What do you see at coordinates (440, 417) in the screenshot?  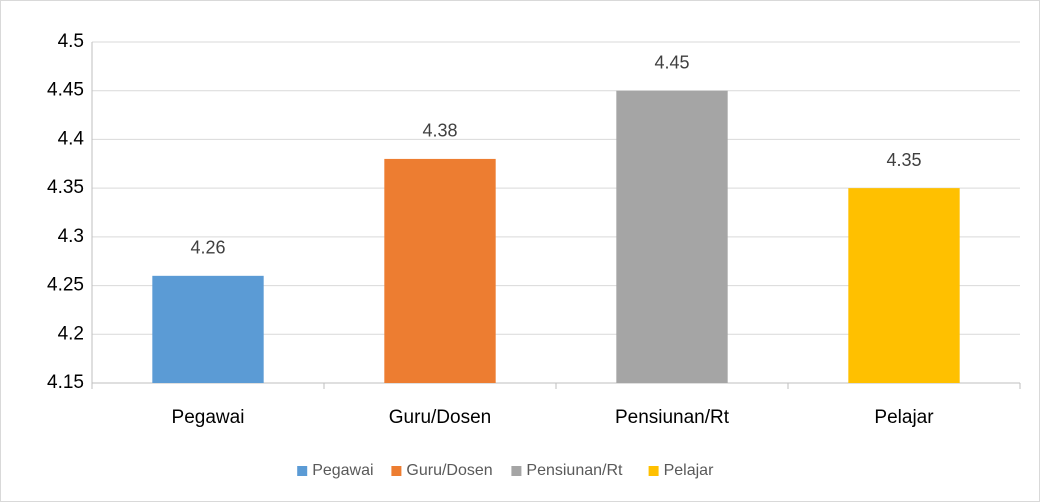 I see `x-tick-label: Guru/Dosen` at bounding box center [440, 417].